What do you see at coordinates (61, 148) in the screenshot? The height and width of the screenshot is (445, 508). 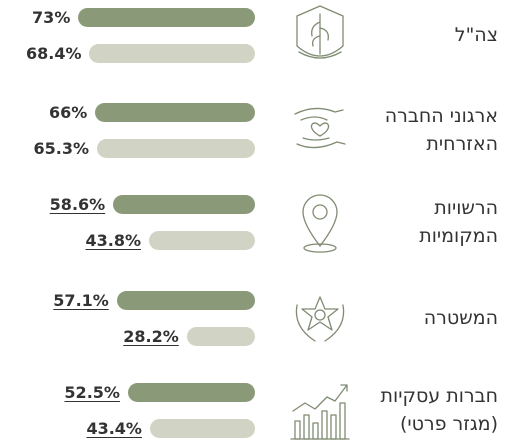 I see `value-label: 65.3%` at bounding box center [61, 148].